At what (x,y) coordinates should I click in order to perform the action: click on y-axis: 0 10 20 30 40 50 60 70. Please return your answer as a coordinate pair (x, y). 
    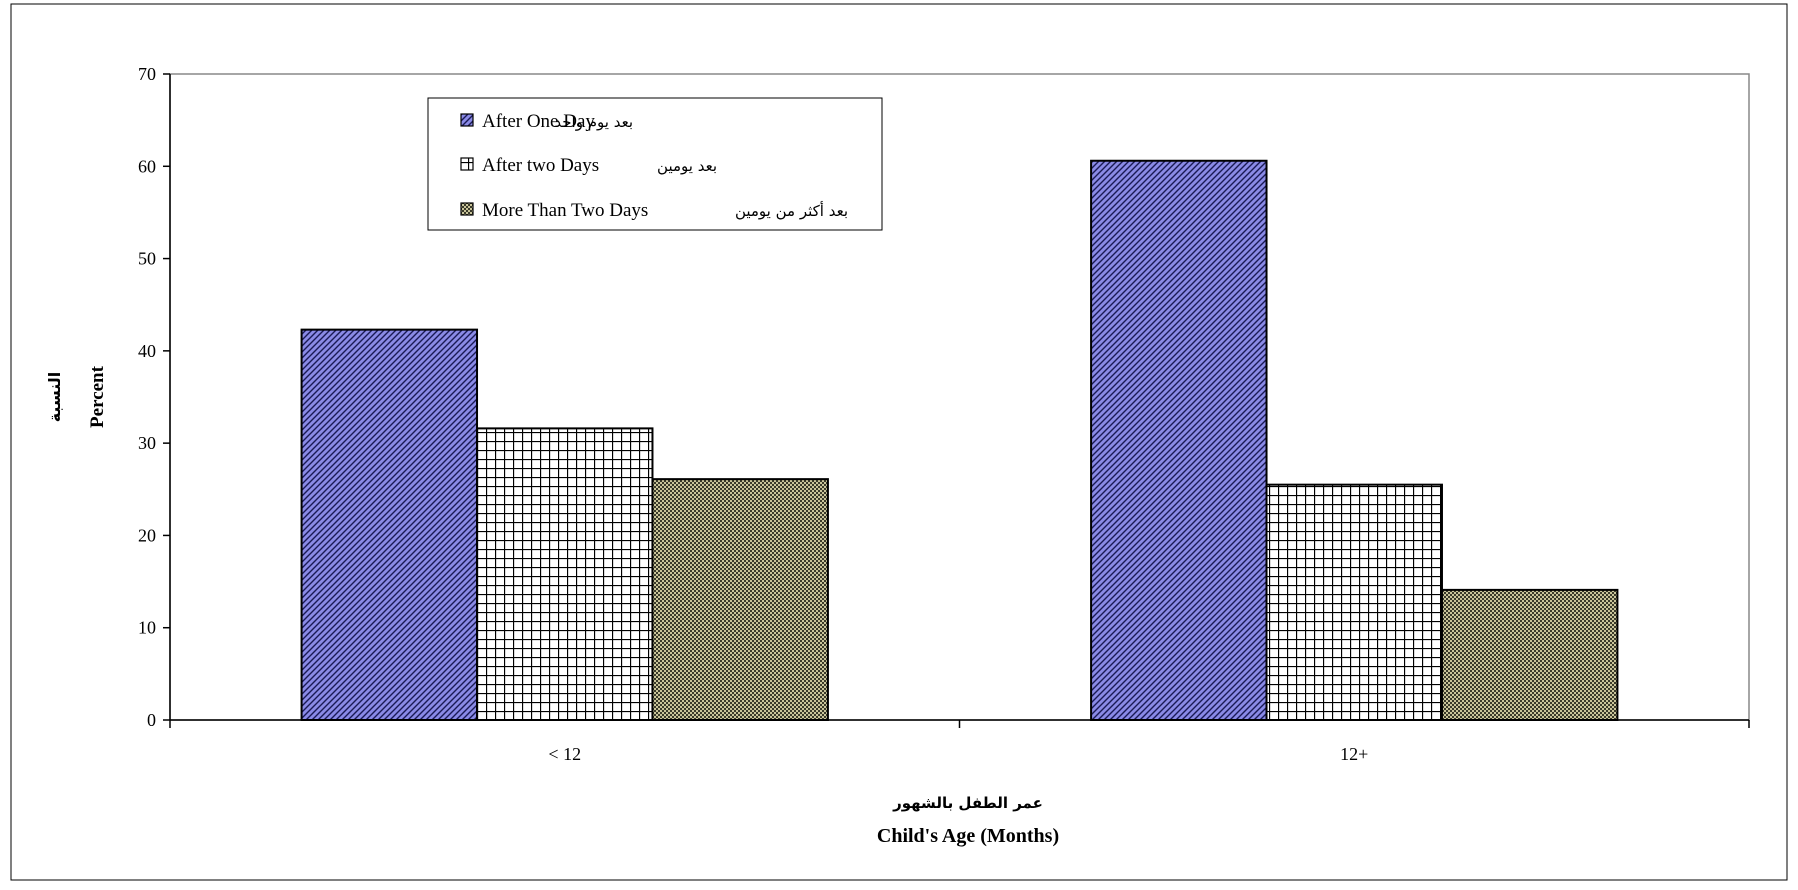
    Looking at the image, I should click on (154, 397).